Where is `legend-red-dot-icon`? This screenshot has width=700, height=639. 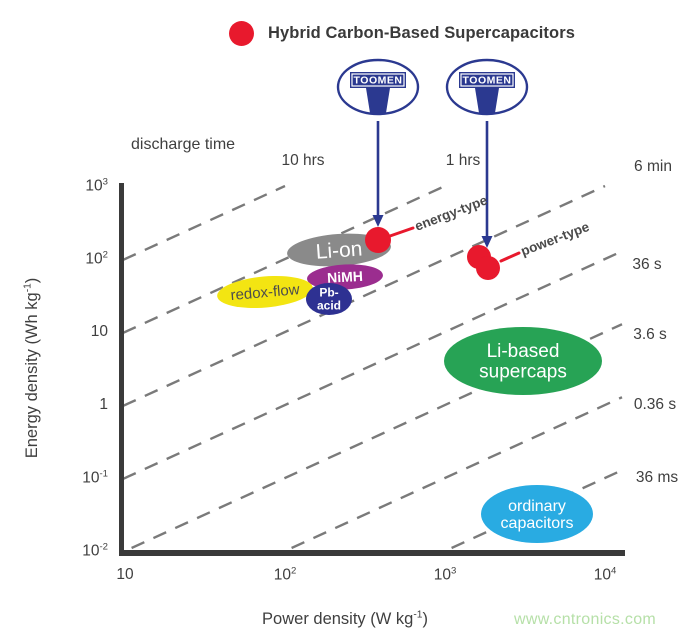
legend-red-dot-icon is located at coordinates (241, 33).